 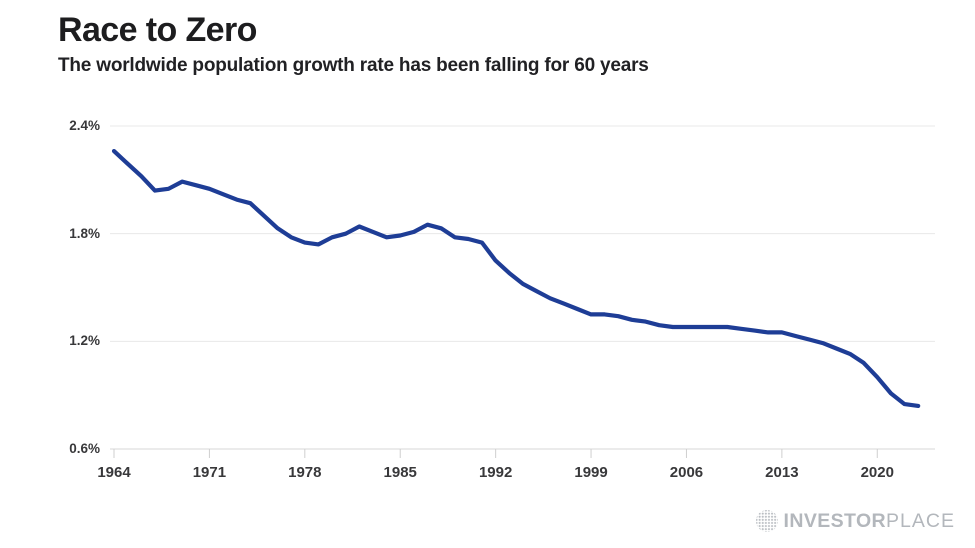 What do you see at coordinates (495, 453) in the screenshot?
I see `x-axis-ticks` at bounding box center [495, 453].